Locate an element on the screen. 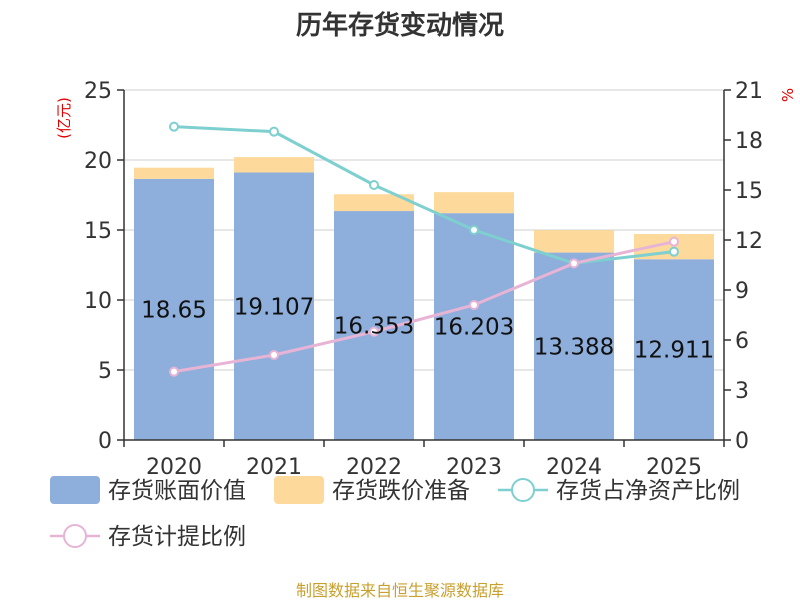 The width and height of the screenshot is (800, 600). bar-value-label: 16.203 is located at coordinates (474, 328).